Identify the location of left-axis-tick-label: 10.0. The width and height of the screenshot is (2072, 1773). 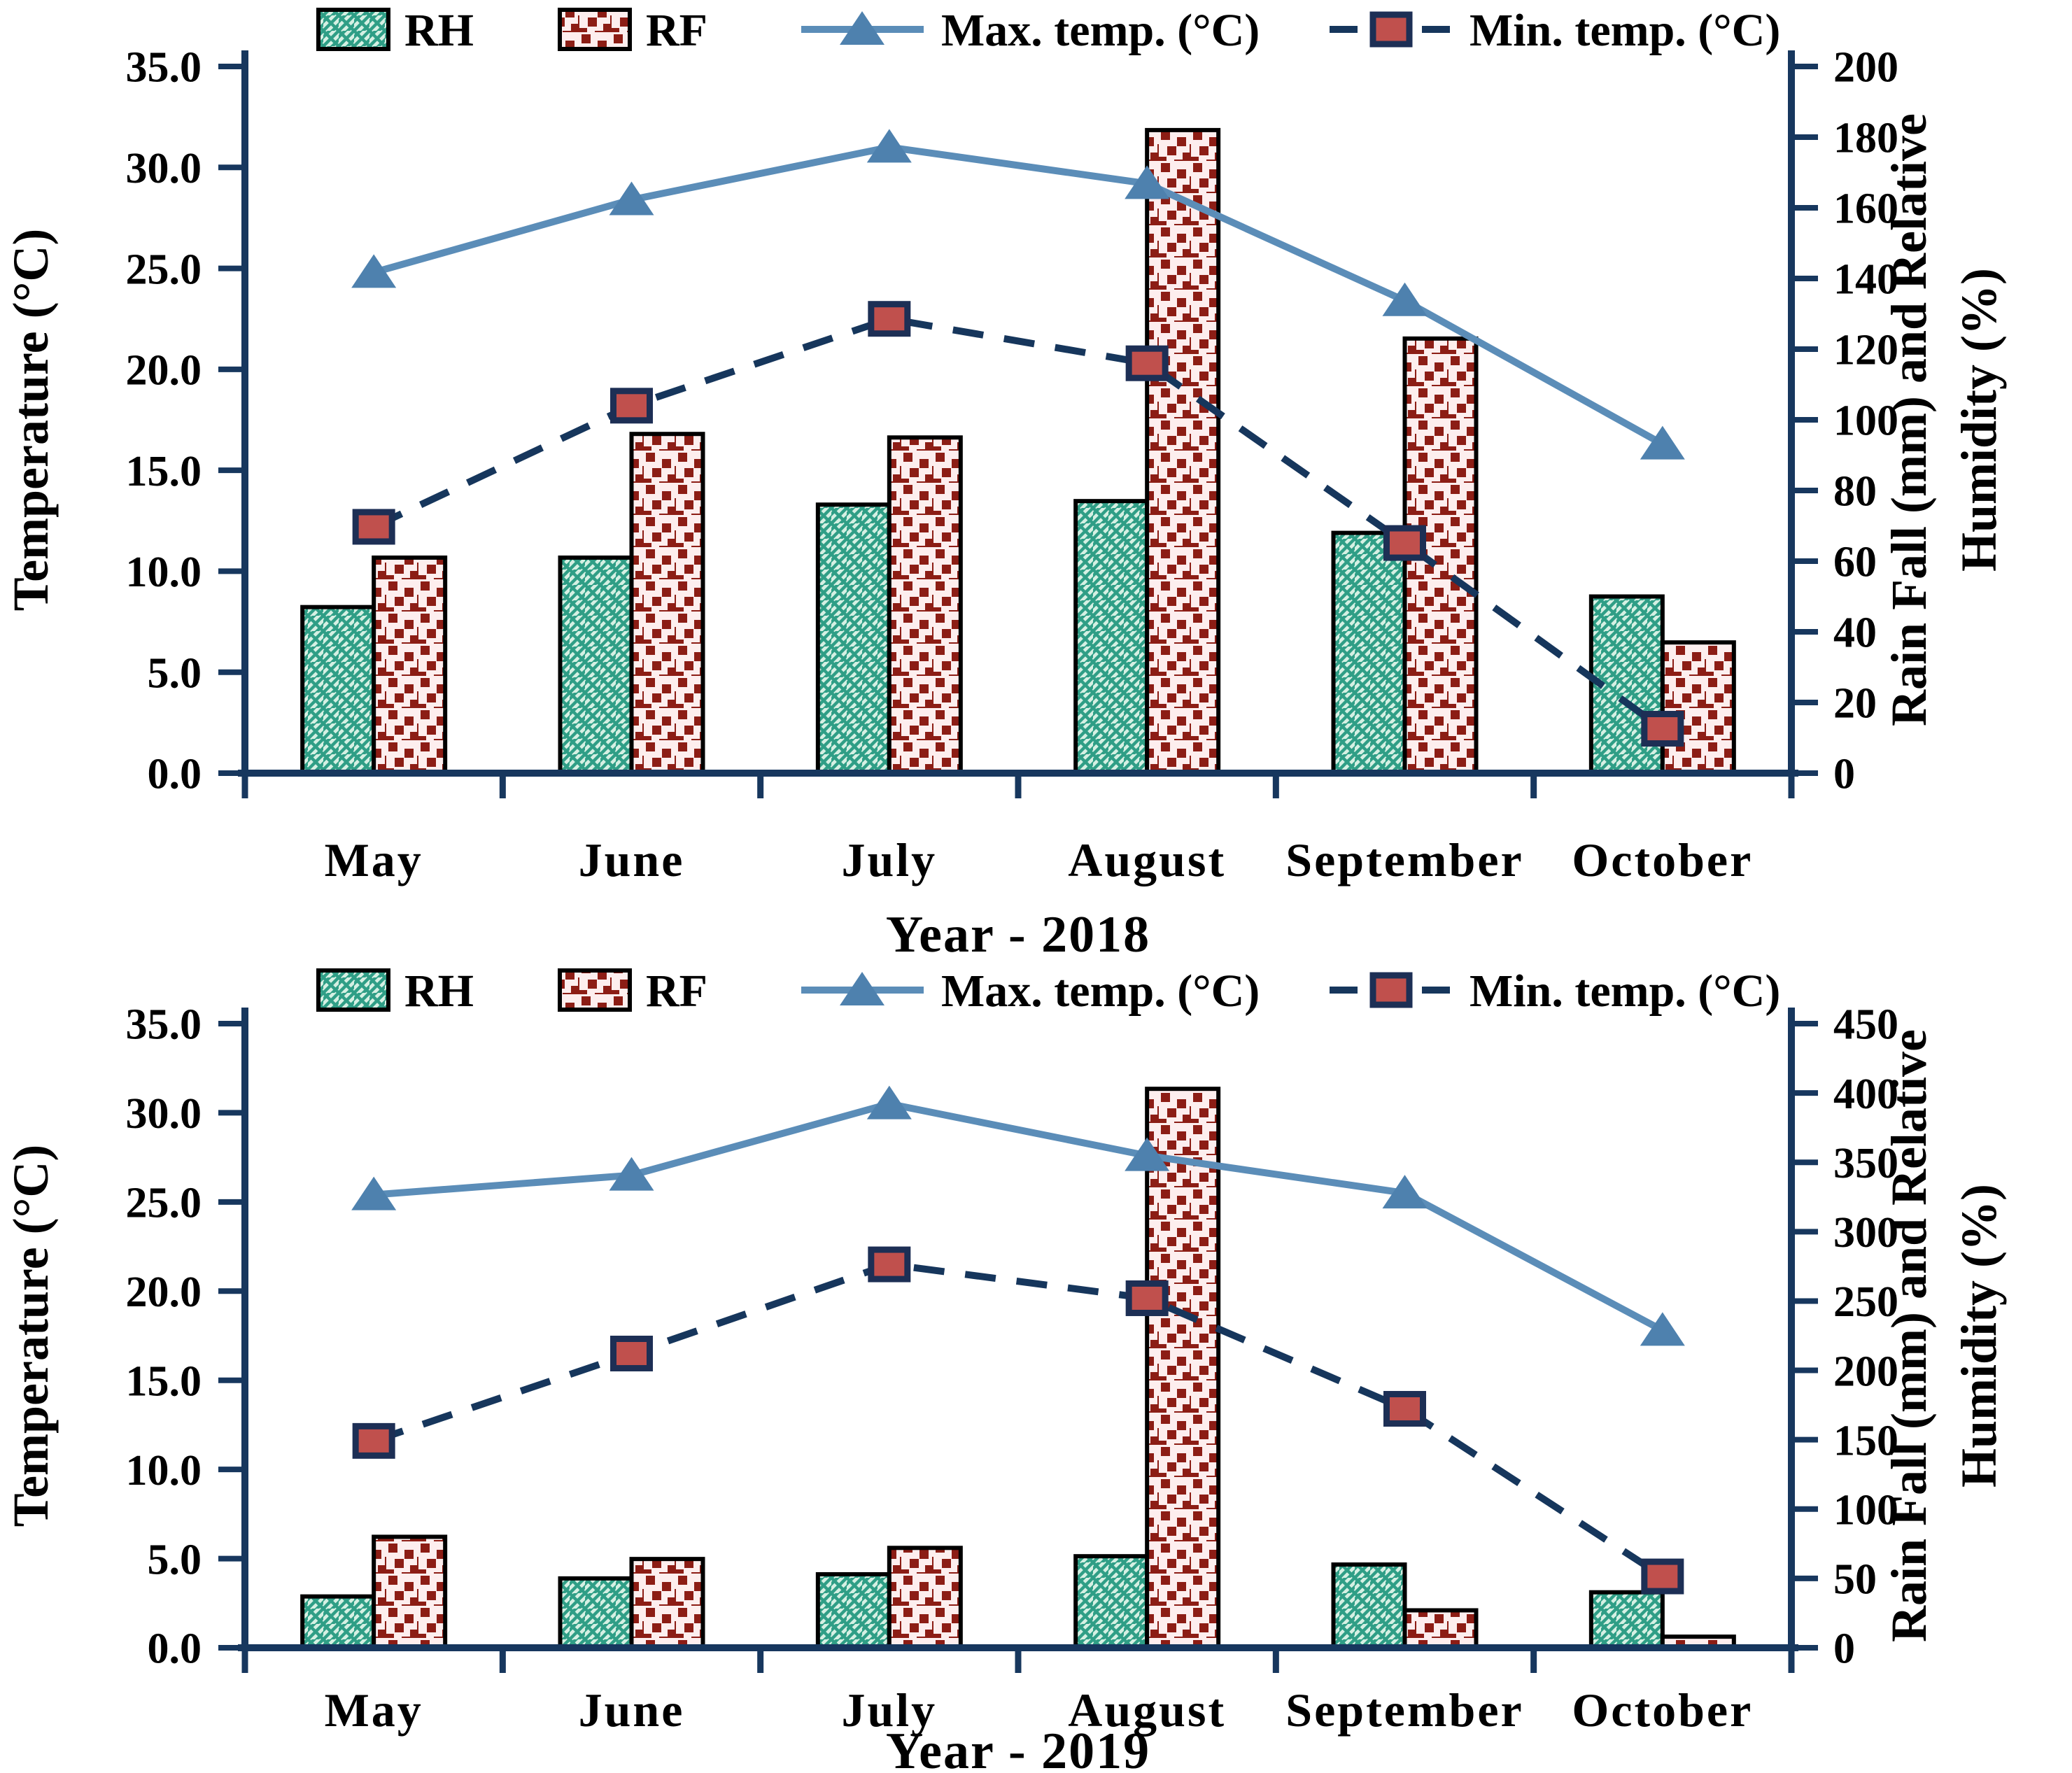
(164, 572).